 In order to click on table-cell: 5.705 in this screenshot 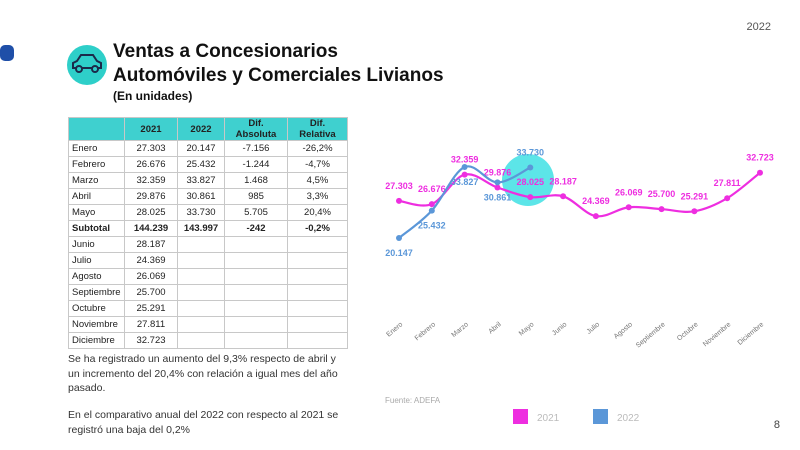, I will do `click(256, 212)`.